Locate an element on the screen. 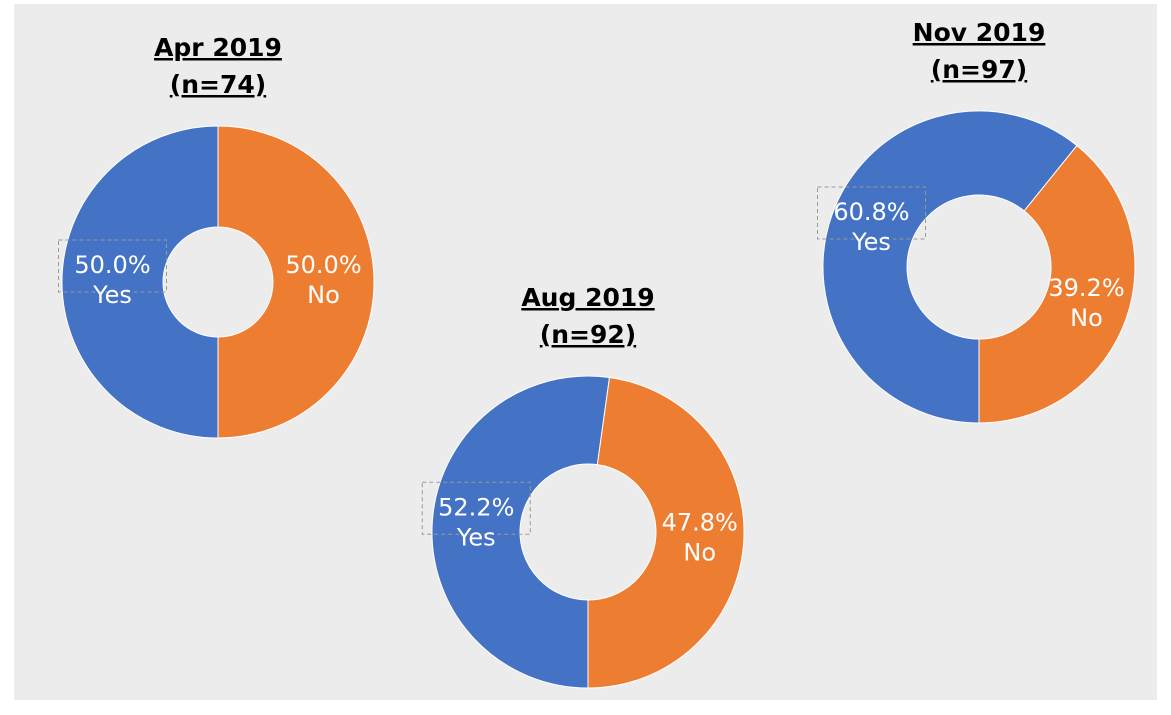 The width and height of the screenshot is (1171, 715). data-label: 39.2% is located at coordinates (1086, 288).